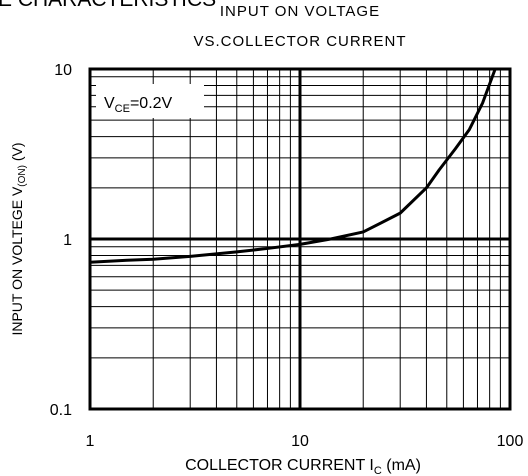 The width and height of the screenshot is (528, 476). I want to click on annotation: VCE=0.2V, so click(138, 105).